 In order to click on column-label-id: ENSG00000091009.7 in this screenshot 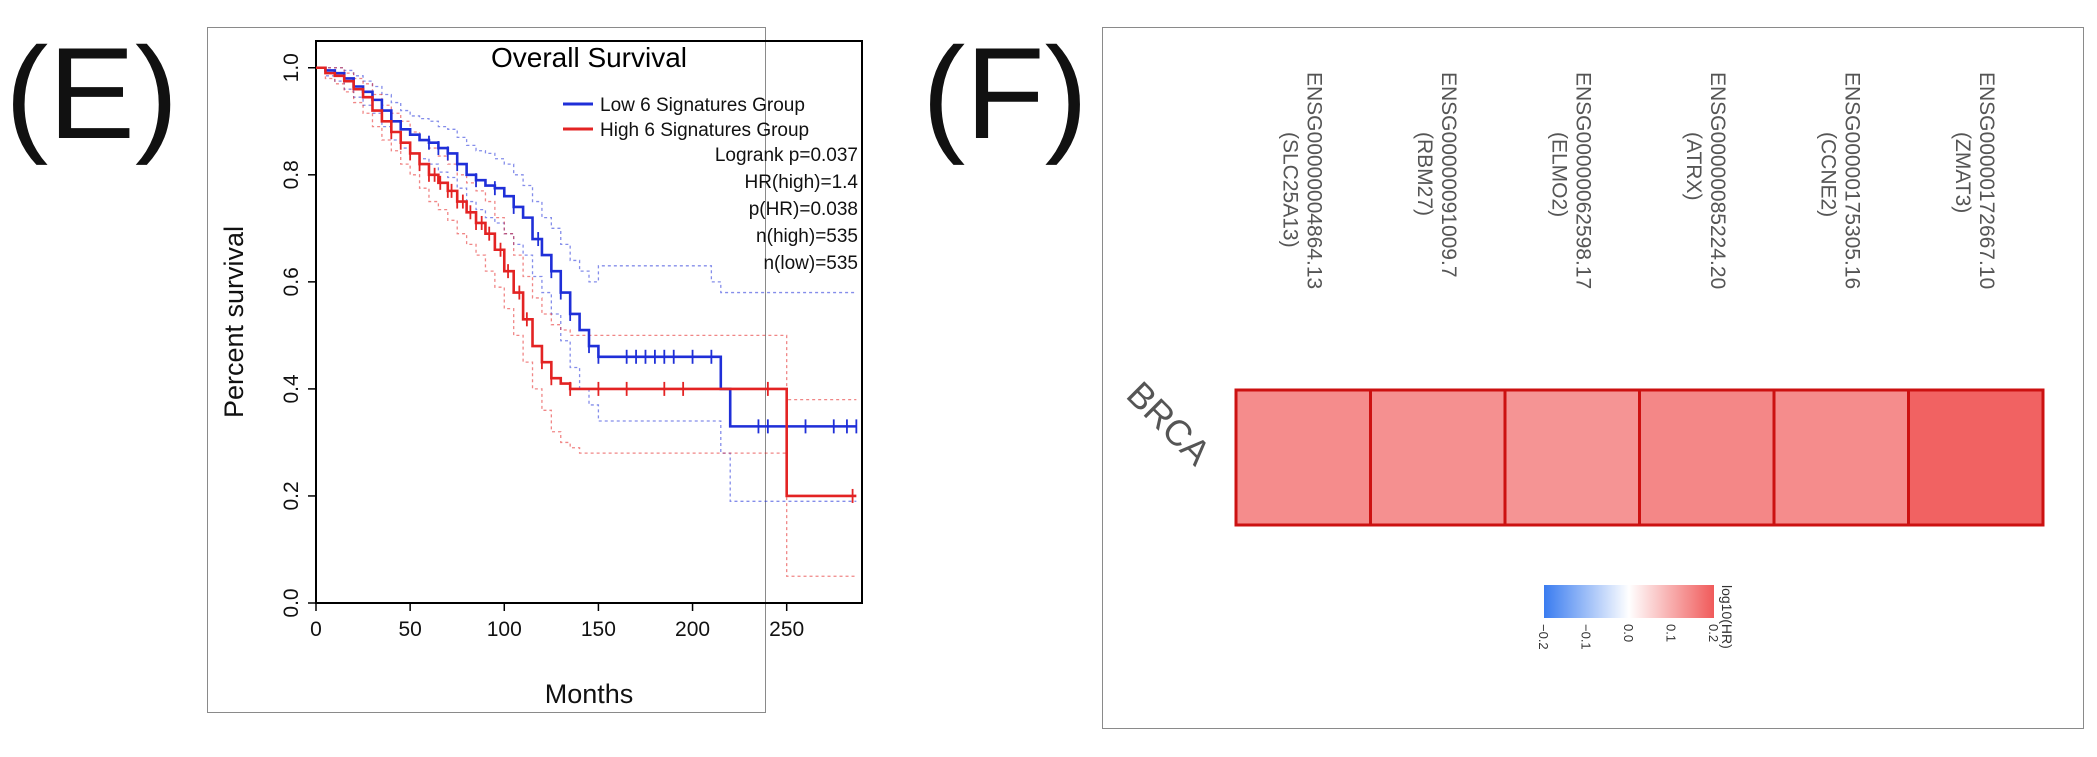, I will do `click(1448, 175)`.